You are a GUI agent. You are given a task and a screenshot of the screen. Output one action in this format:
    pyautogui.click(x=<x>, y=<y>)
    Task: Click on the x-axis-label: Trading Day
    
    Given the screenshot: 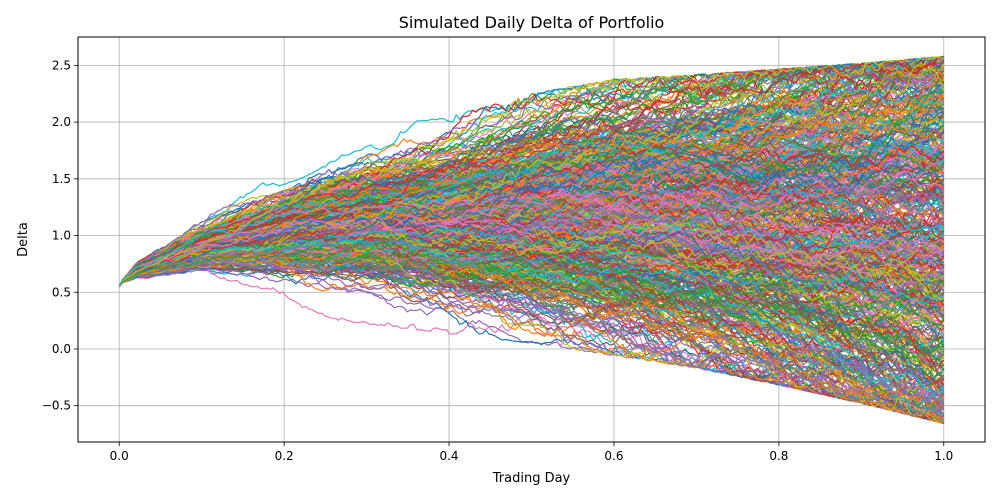 What is the action you would take?
    pyautogui.click(x=531, y=478)
    